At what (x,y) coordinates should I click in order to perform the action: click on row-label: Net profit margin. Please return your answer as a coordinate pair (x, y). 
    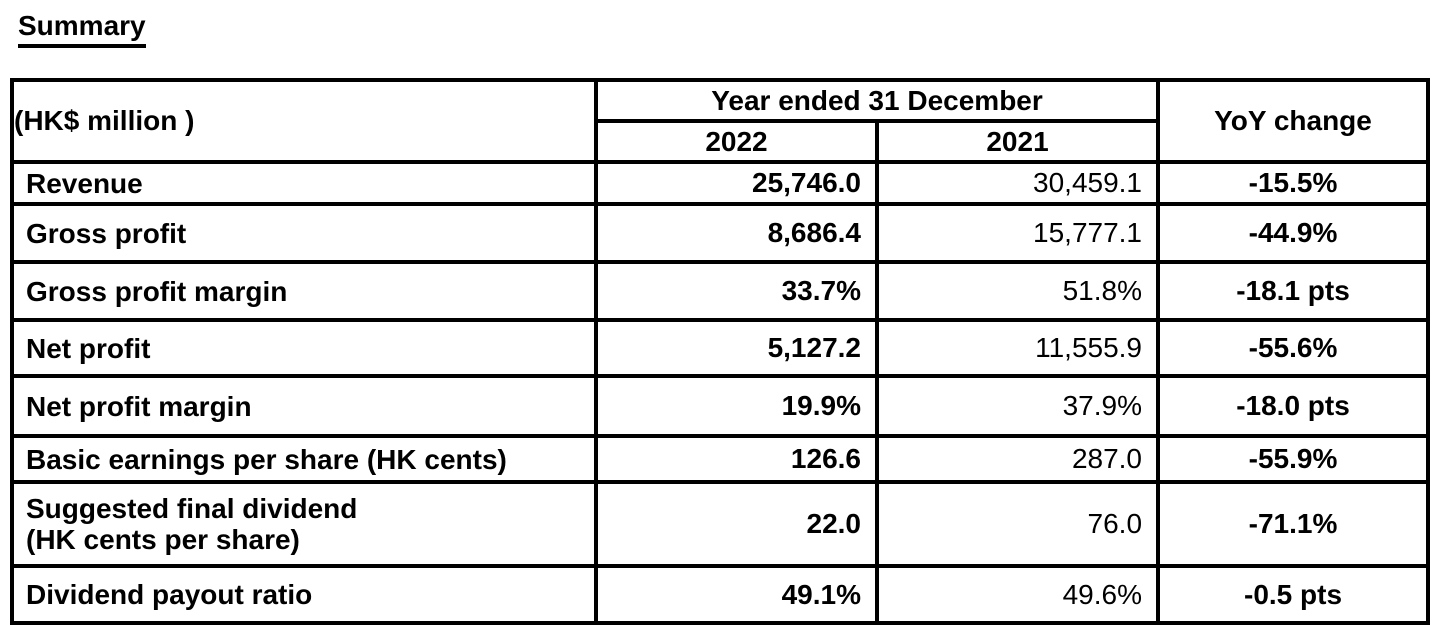
    Looking at the image, I should click on (304, 406).